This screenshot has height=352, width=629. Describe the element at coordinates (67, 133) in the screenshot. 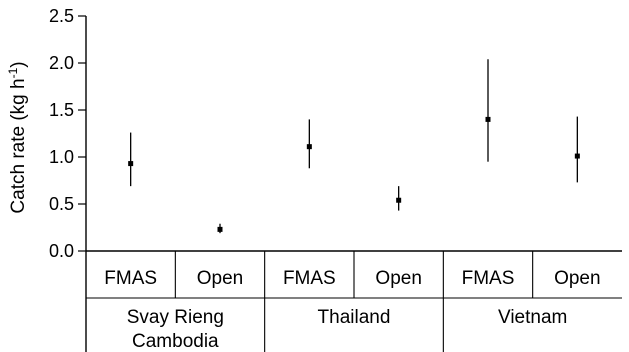

I see `y-axis-ticks: 0.0 0.5 1.0 1.5 2.0 2.5` at that location.